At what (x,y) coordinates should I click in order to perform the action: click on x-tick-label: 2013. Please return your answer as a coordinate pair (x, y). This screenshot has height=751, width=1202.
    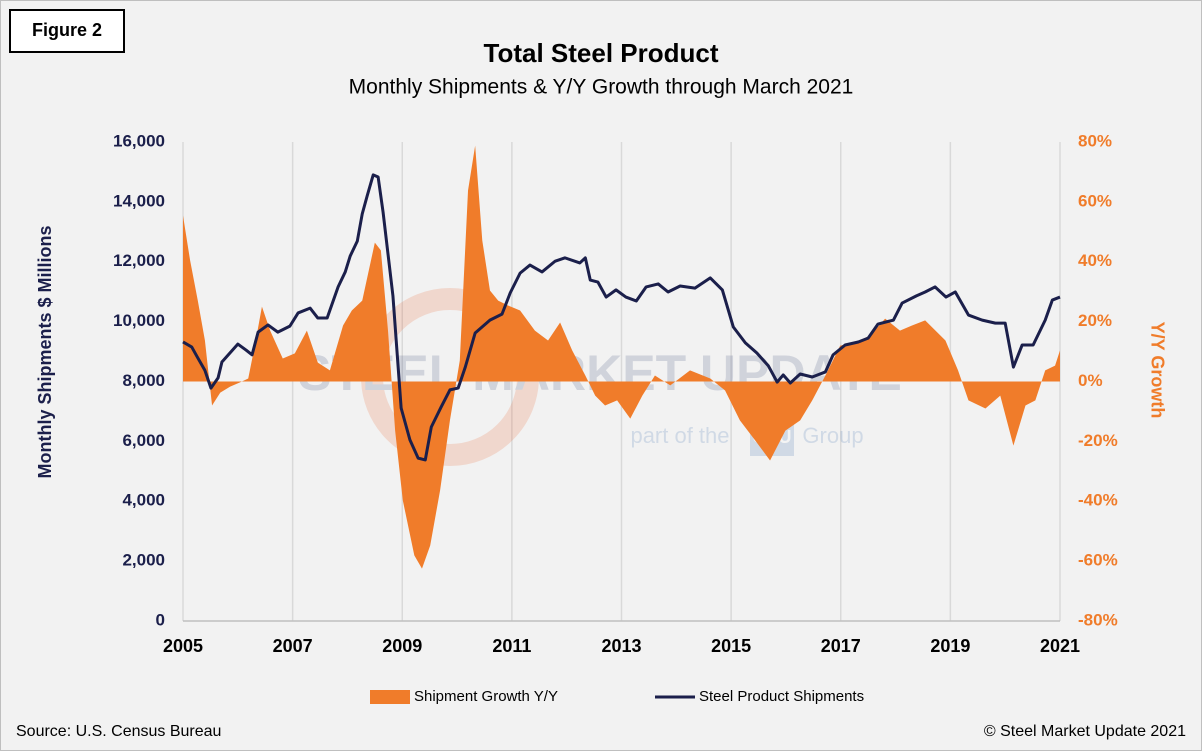
    Looking at the image, I should click on (621, 646).